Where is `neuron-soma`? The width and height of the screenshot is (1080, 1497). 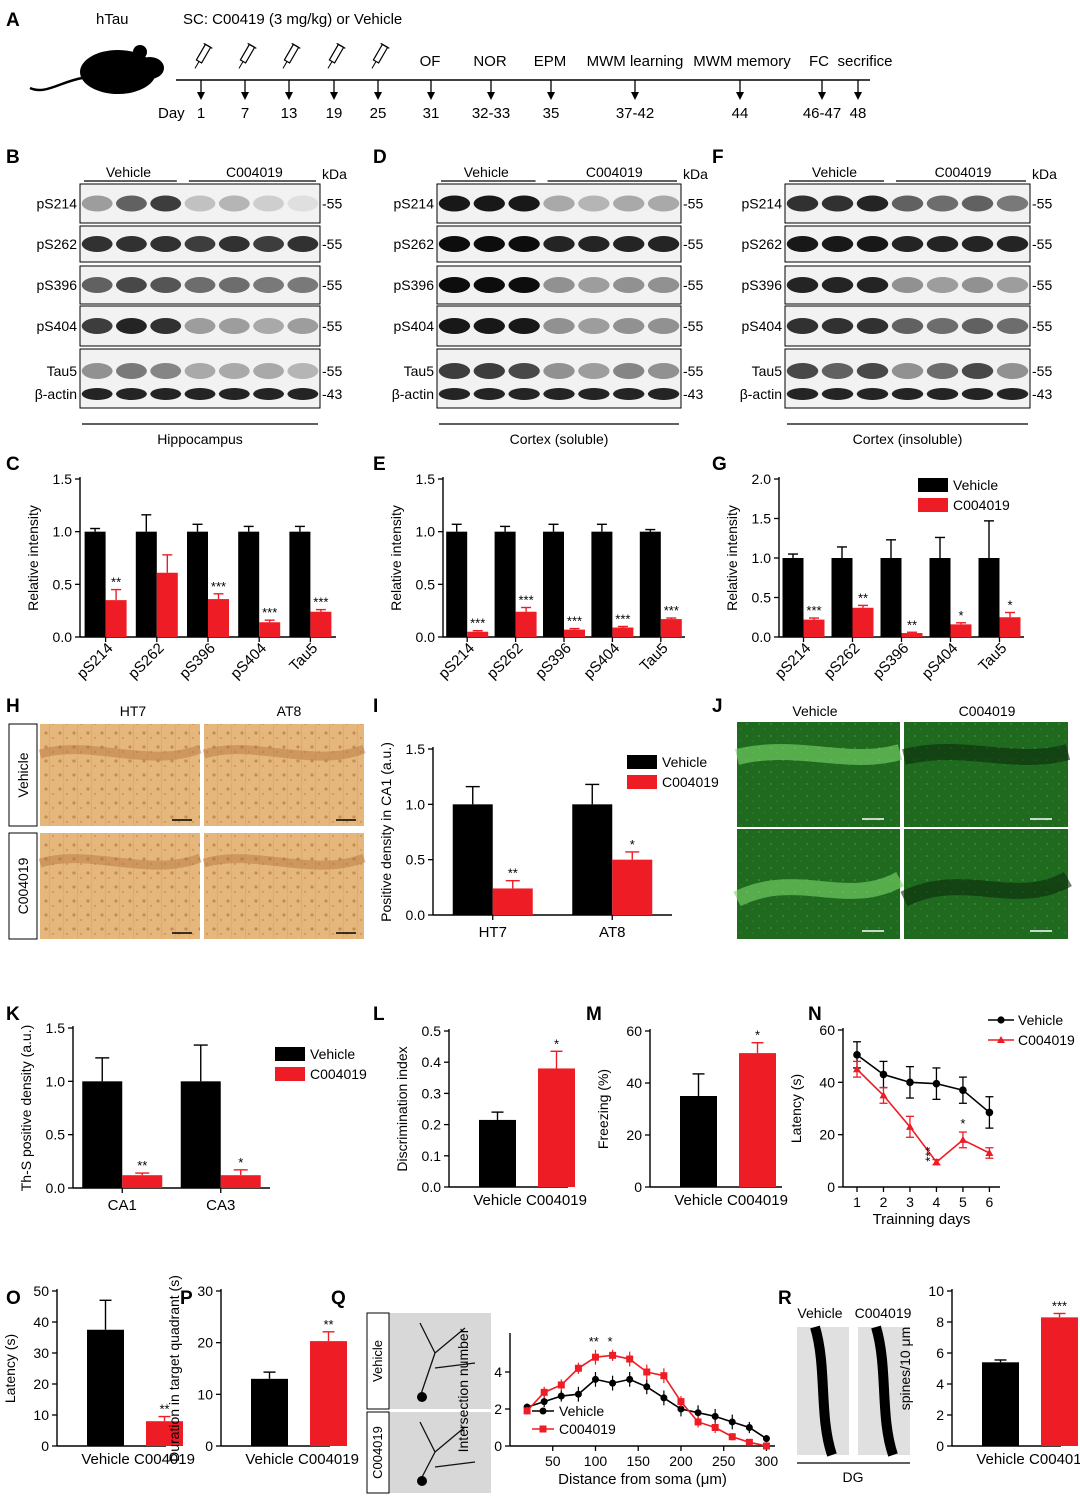
neuron-soma is located at coordinates (422, 1481).